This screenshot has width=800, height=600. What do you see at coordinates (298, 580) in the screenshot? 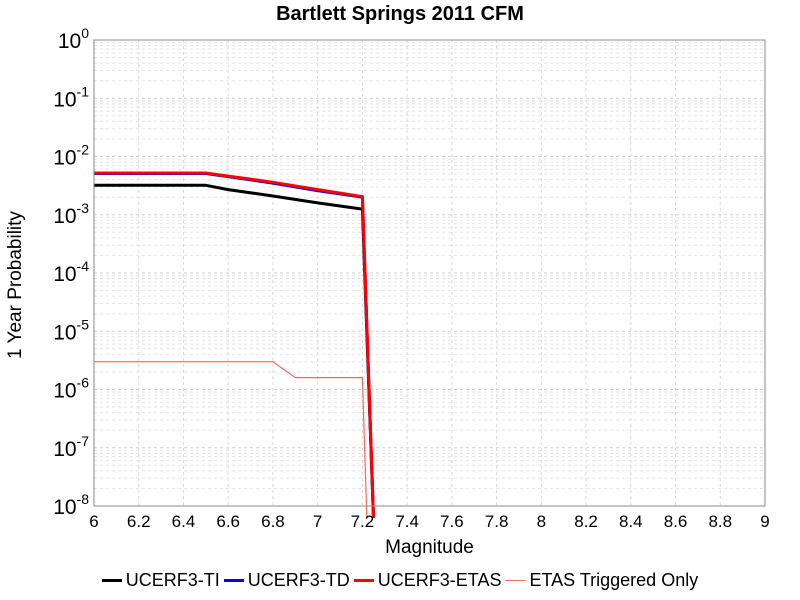
I see `legend-label: UCERF3-TD` at bounding box center [298, 580].